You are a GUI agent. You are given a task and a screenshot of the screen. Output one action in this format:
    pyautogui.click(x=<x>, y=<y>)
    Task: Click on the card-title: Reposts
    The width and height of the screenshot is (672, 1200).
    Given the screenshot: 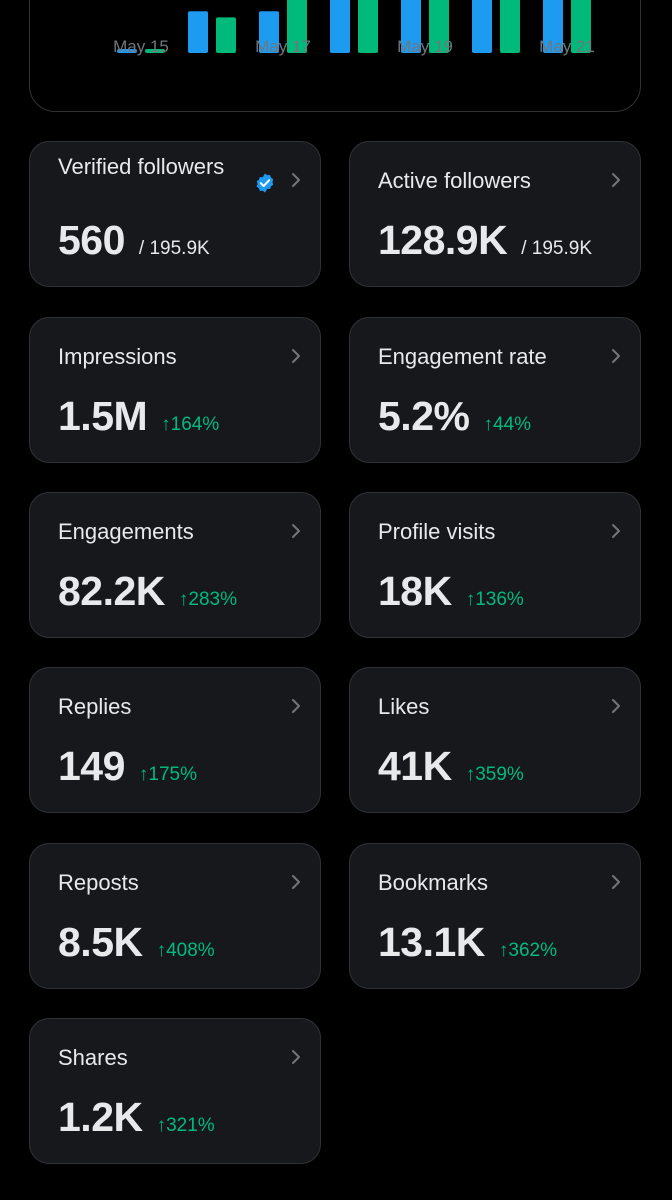 What is the action you would take?
    pyautogui.click(x=98, y=882)
    